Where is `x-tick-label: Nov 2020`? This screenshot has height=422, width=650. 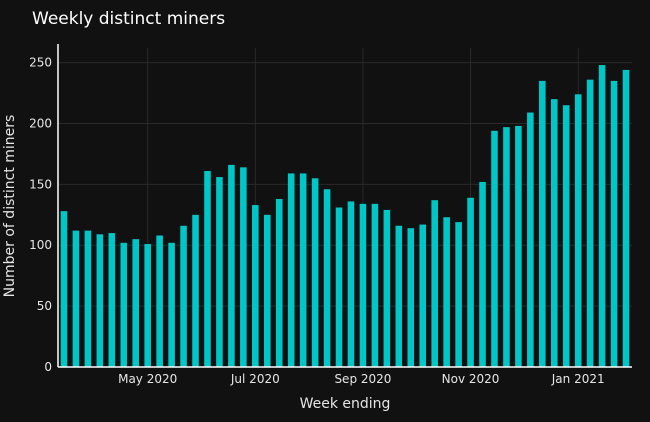
x-tick-label: Nov 2020 is located at coordinates (471, 379).